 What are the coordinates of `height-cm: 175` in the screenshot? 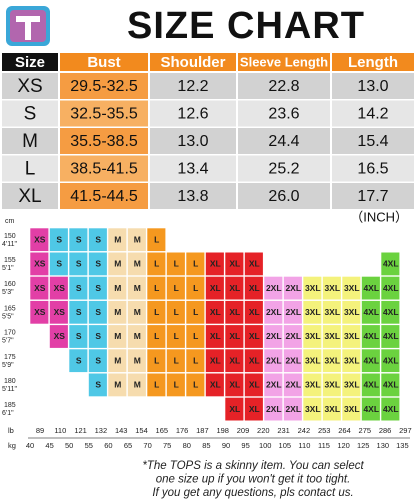 It's located at (10, 357).